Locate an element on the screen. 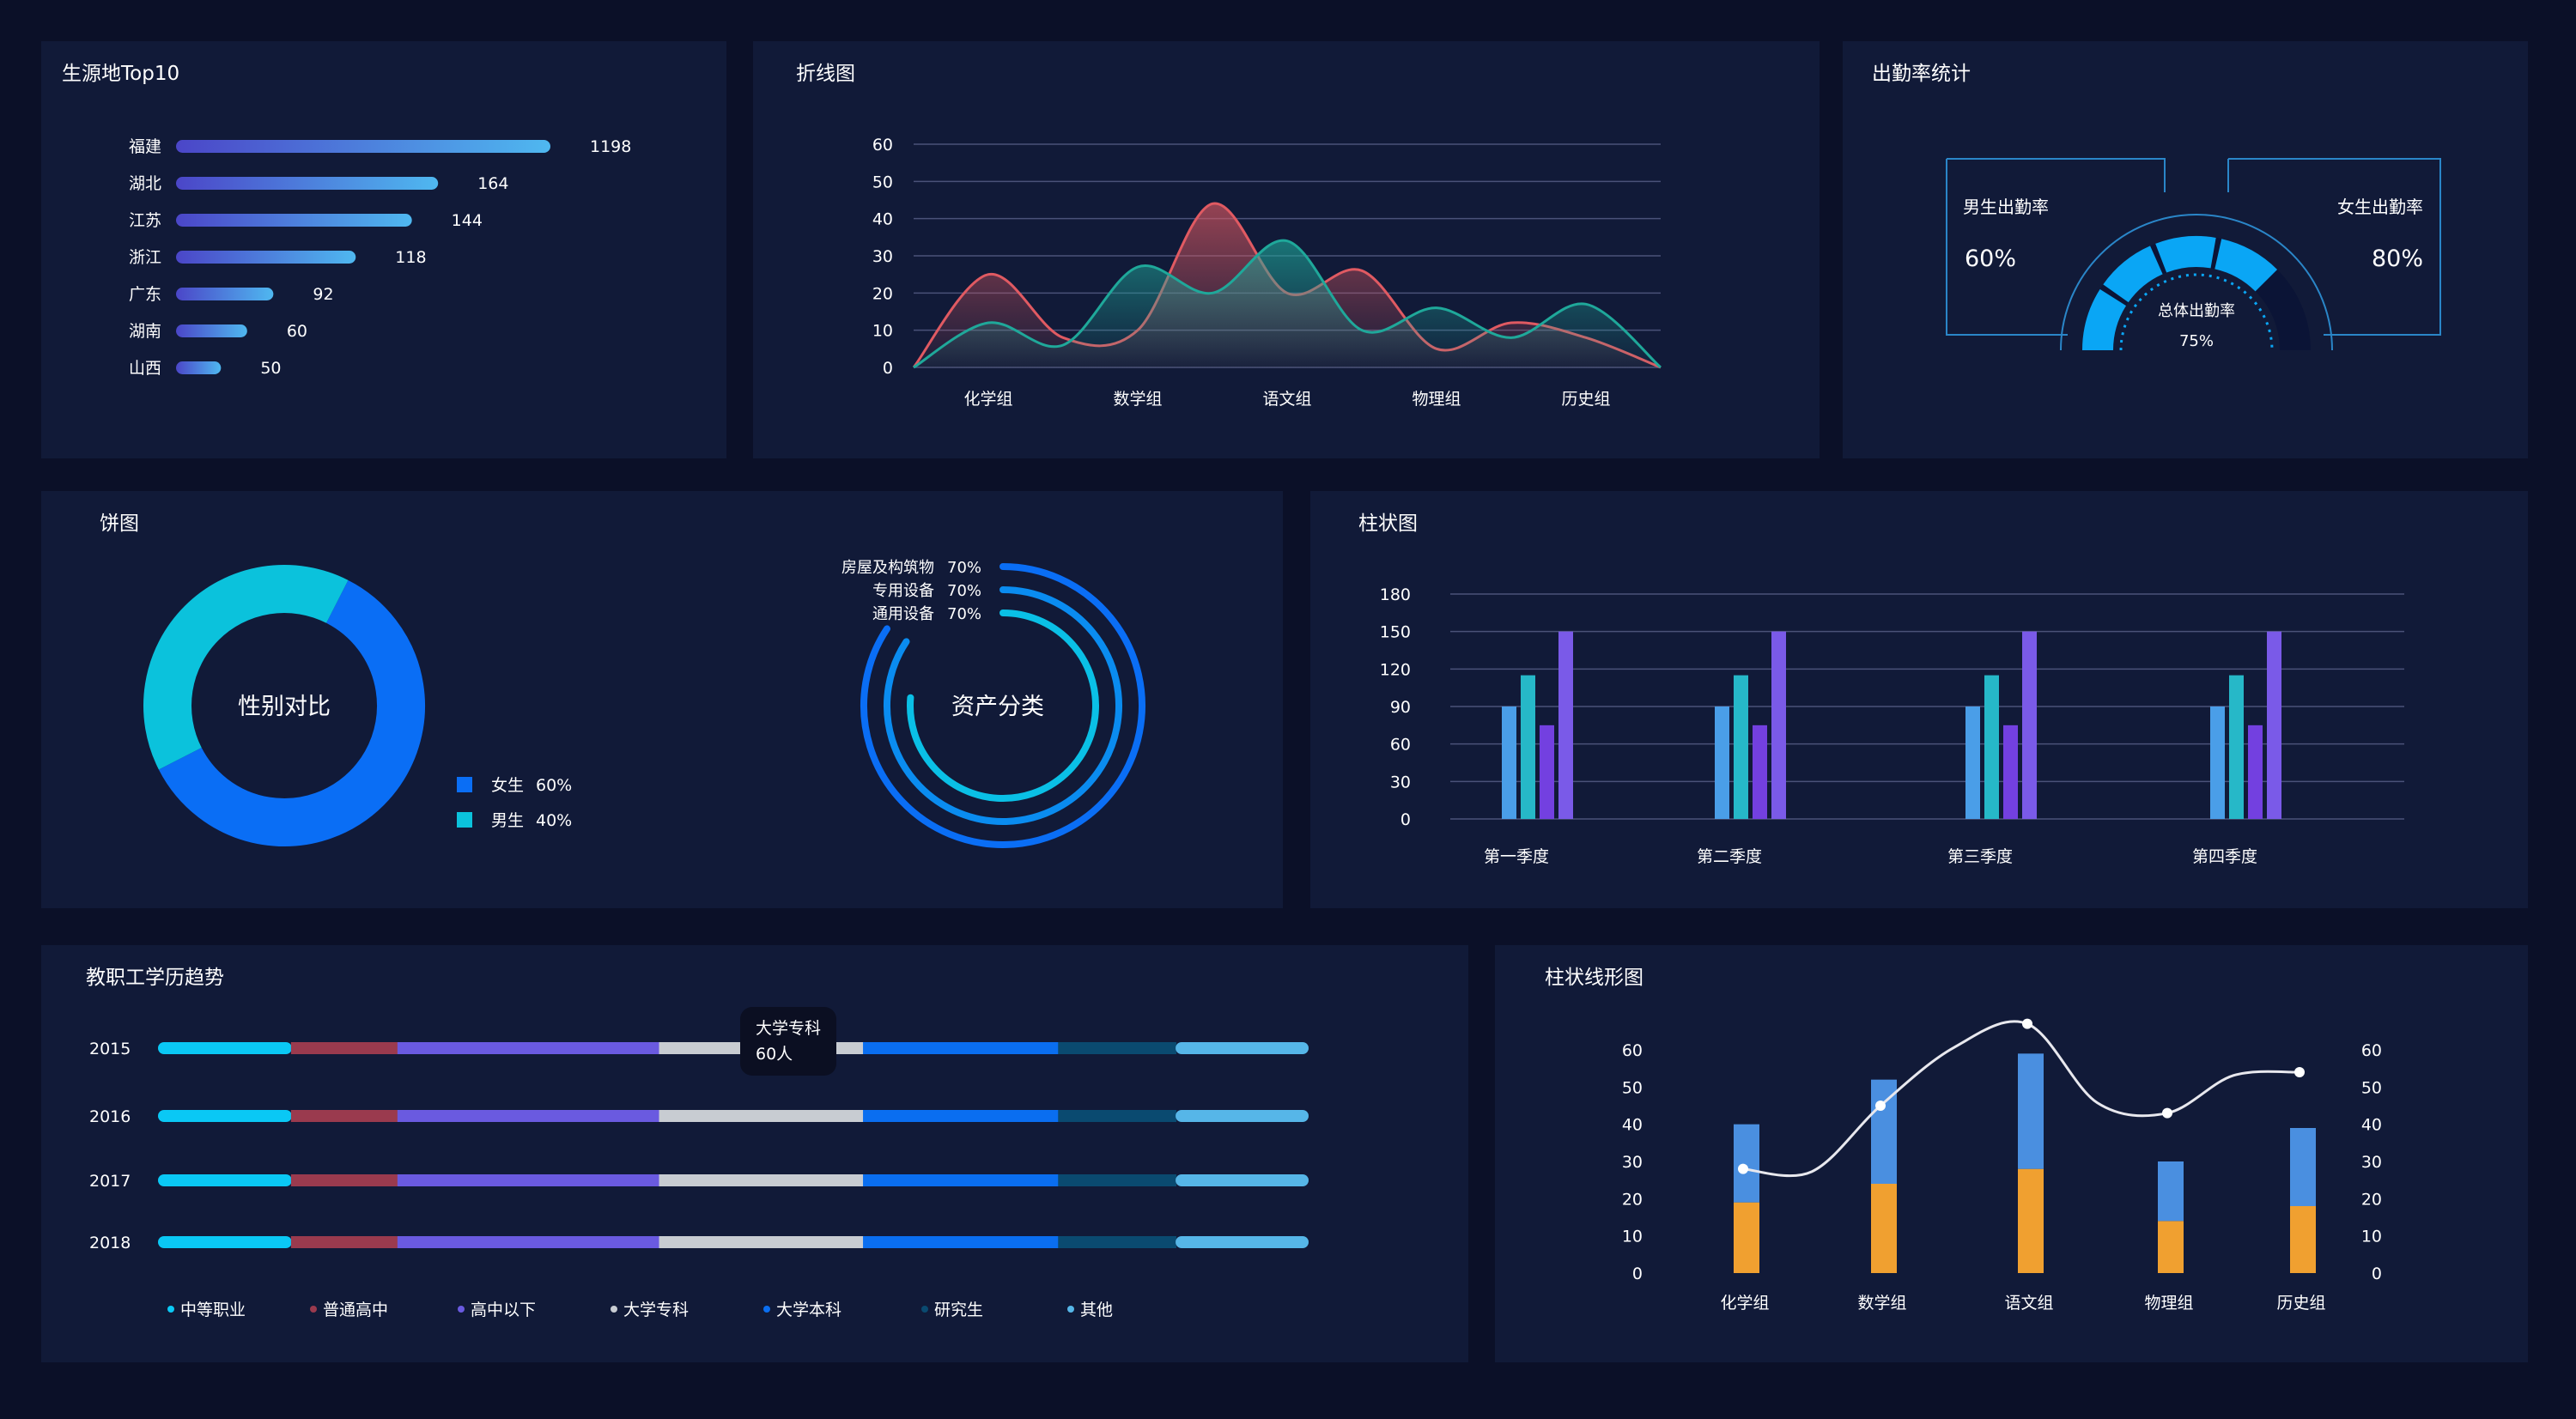 This screenshot has width=2576, height=1419. legend-label: 中等职业 is located at coordinates (213, 1310).